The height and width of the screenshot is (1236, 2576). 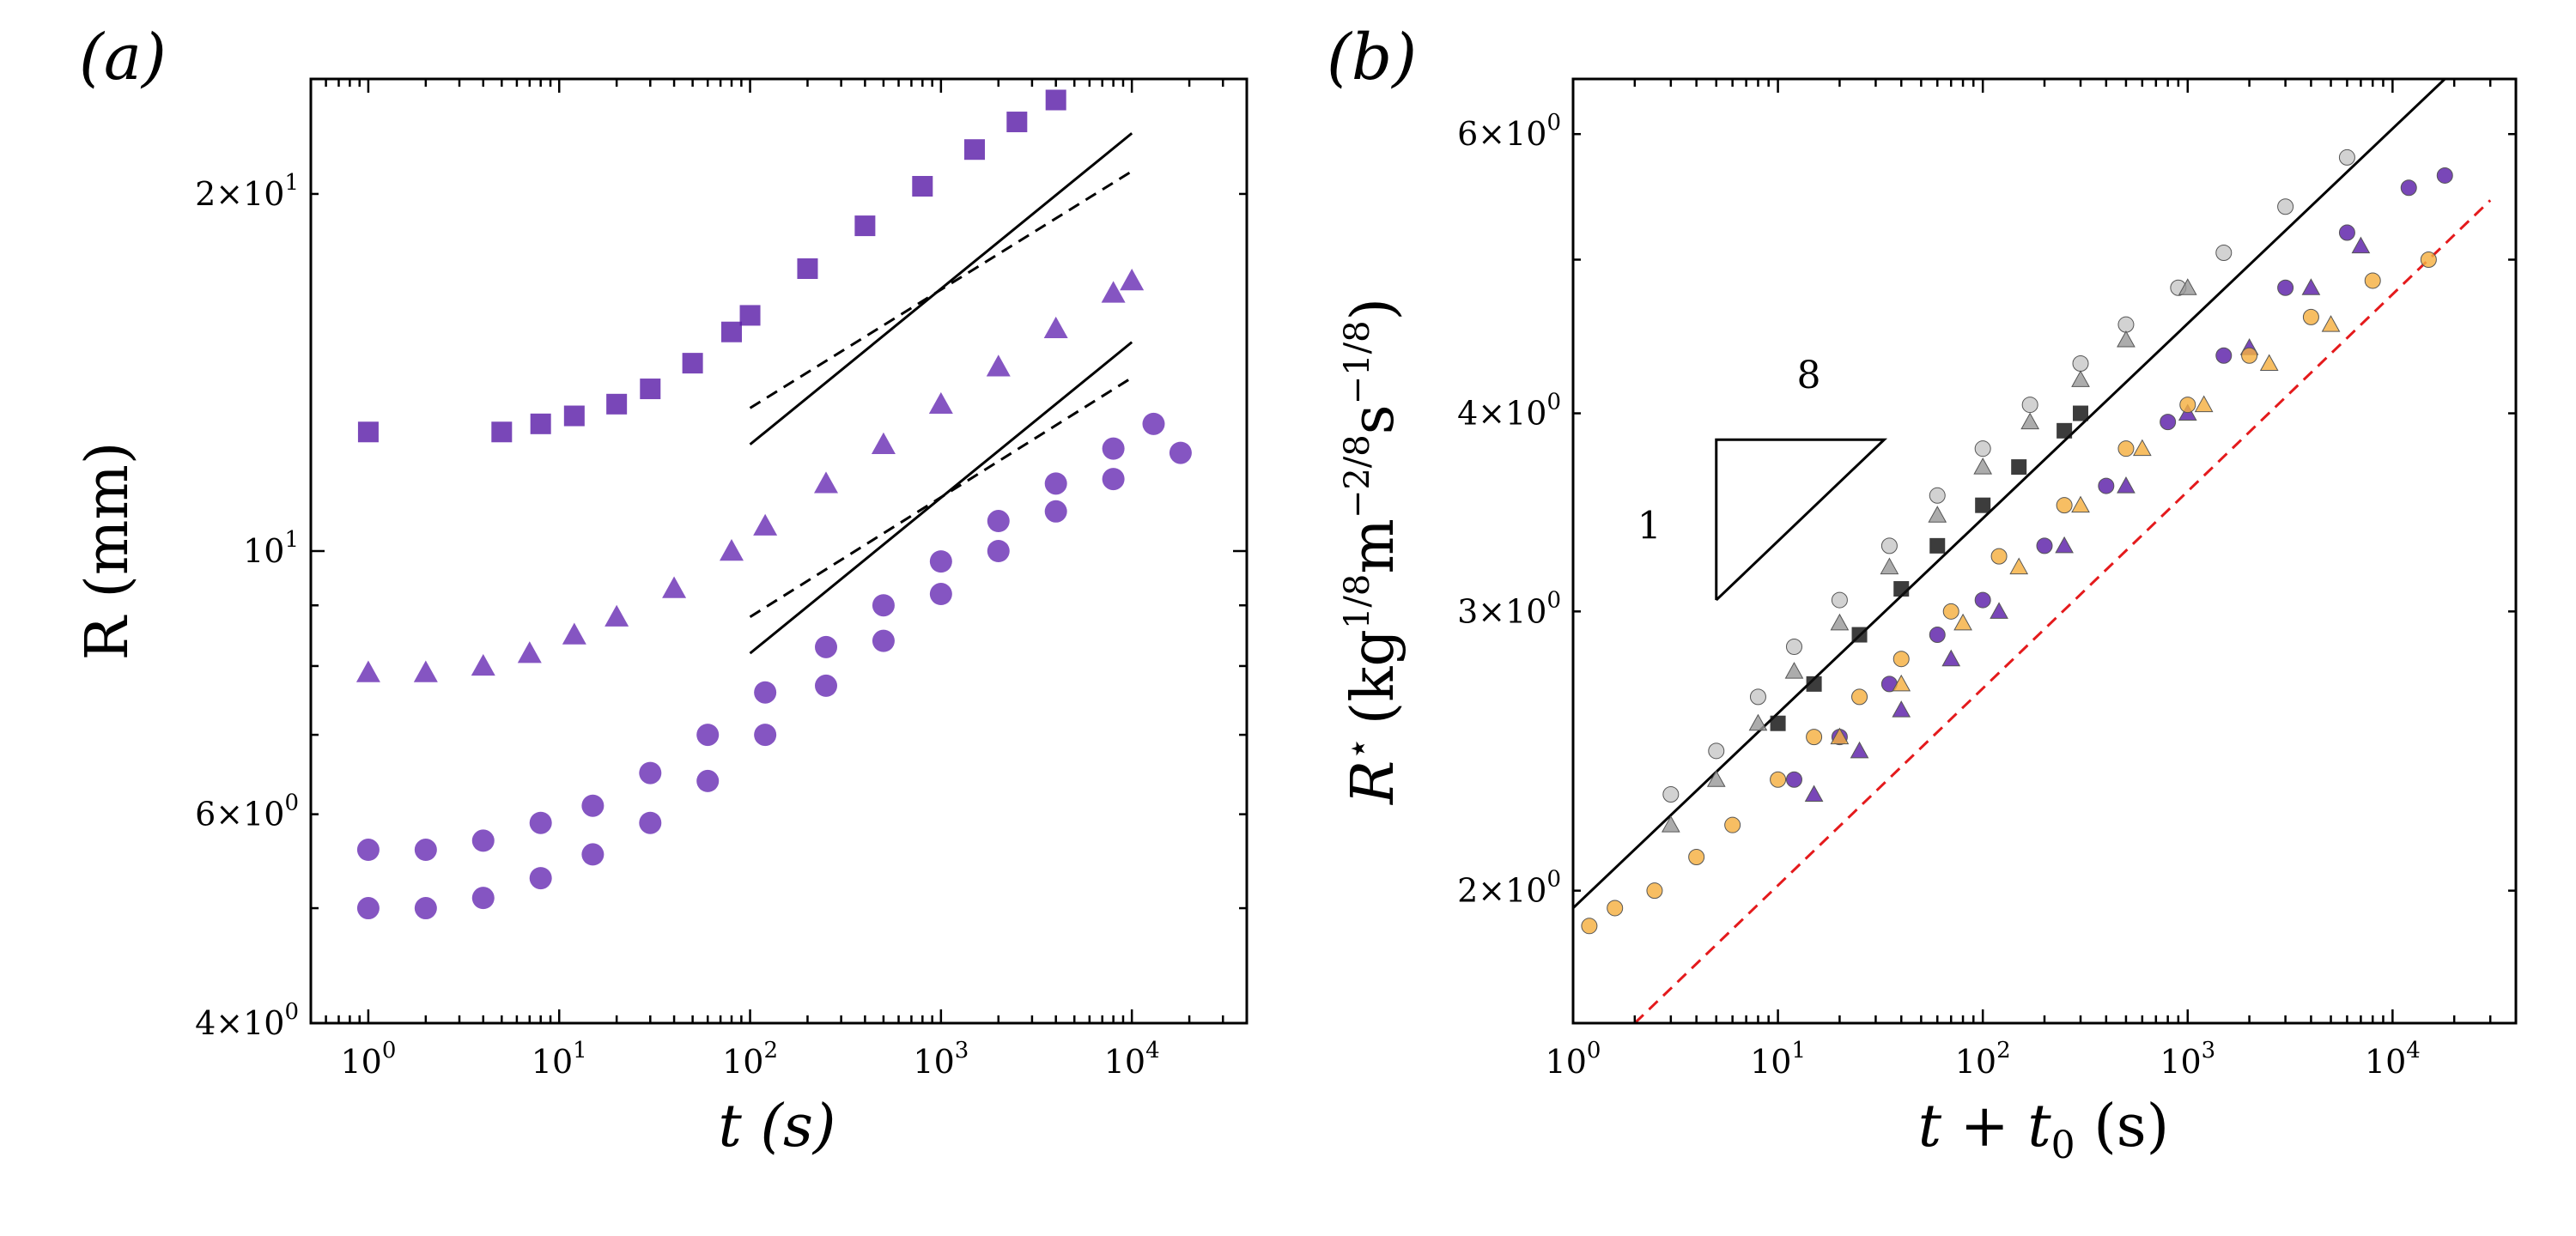 I want to click on y-label-r: R, so click(x=1374, y=783).